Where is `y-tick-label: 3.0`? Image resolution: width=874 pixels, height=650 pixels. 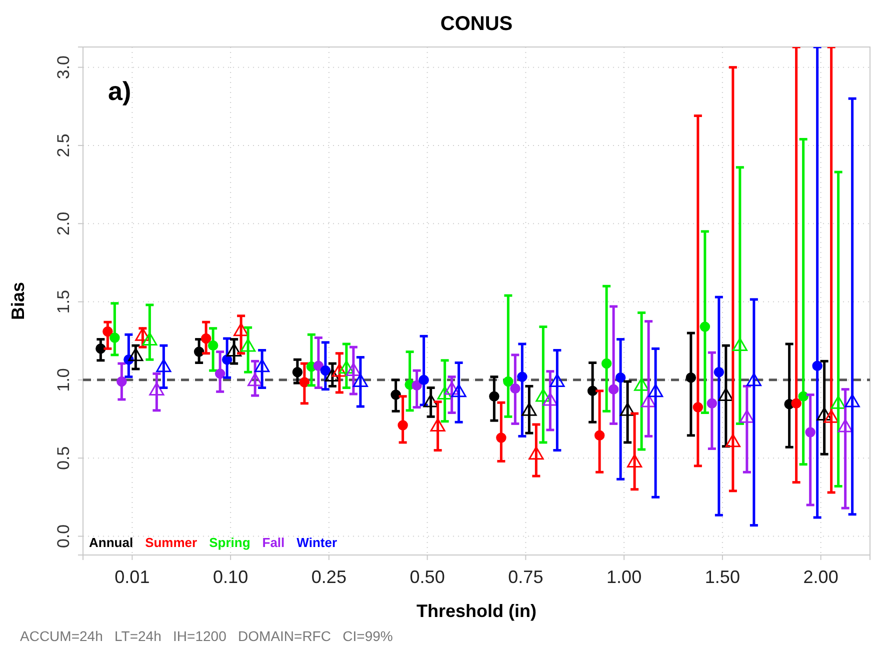
y-tick-label: 3.0 is located at coordinates (63, 68).